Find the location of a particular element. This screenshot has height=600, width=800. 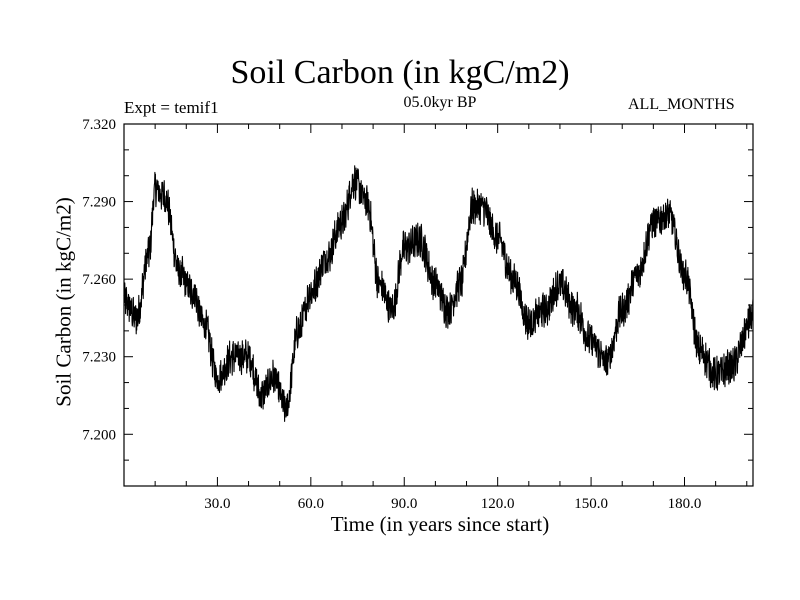

y-axis-label: Soil Carbon (in kgC/m2) is located at coordinates (63, 302).